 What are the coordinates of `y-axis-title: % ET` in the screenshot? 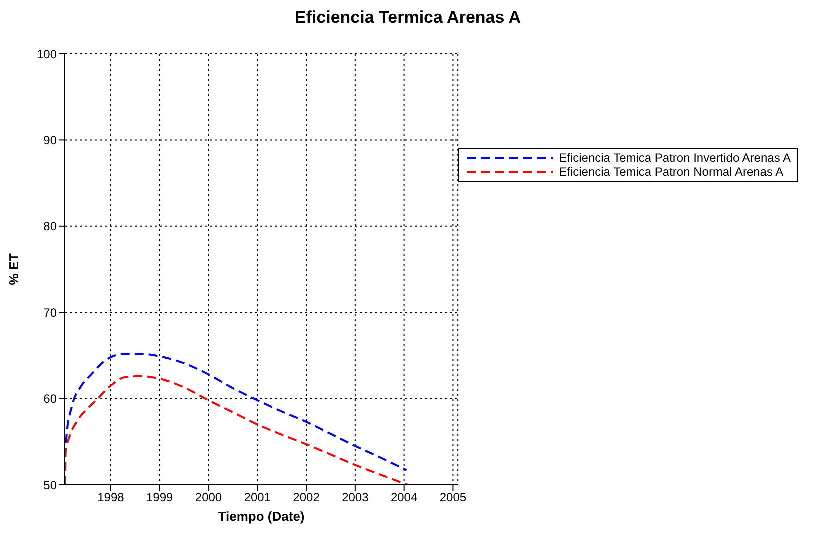 It's located at (14, 270).